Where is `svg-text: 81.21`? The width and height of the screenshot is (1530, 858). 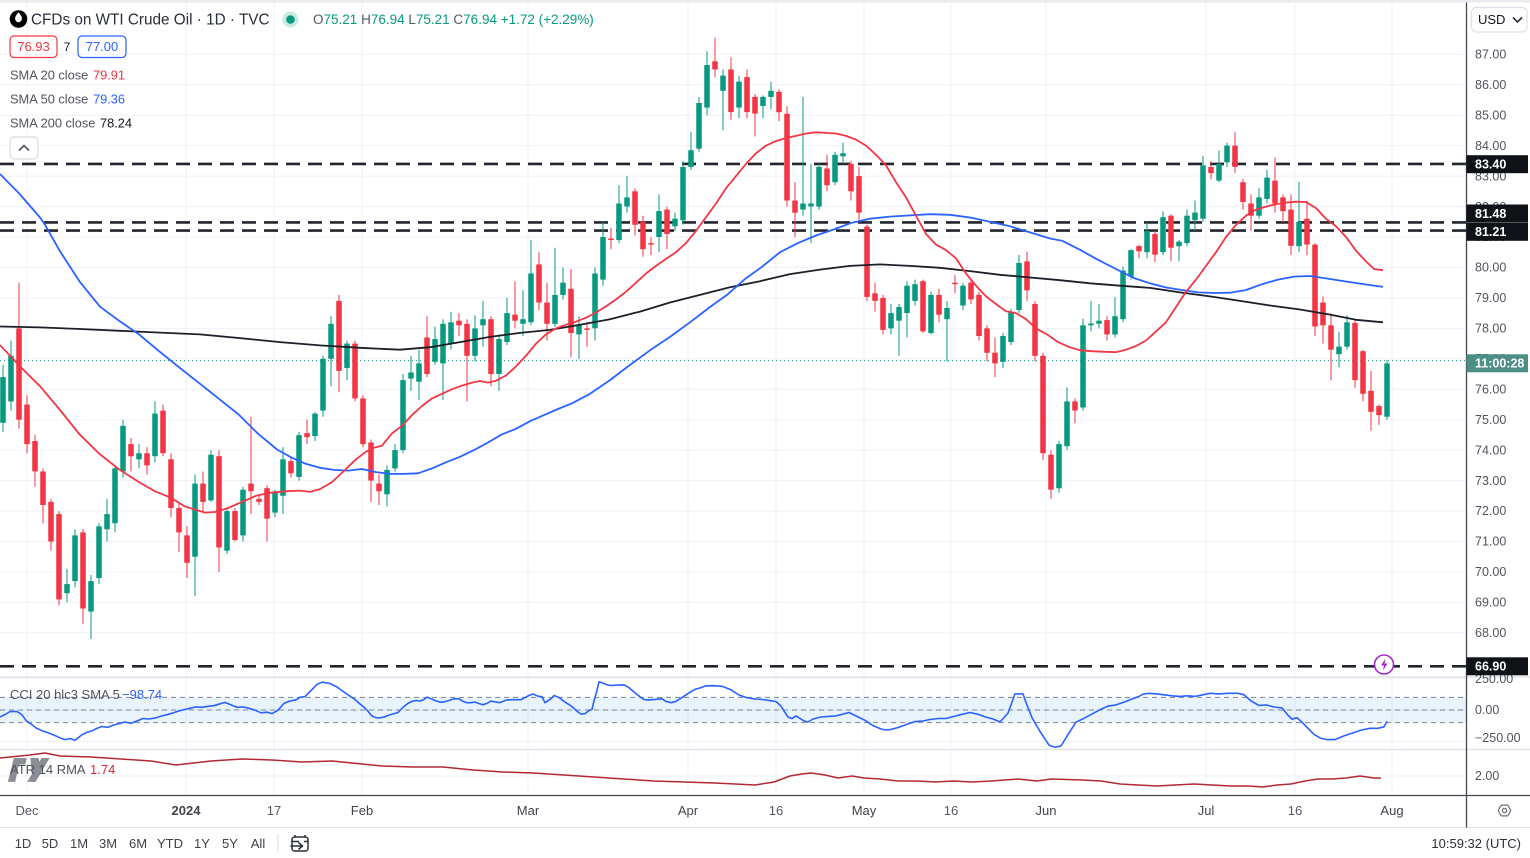 svg-text: 81.21 is located at coordinates (1490, 232).